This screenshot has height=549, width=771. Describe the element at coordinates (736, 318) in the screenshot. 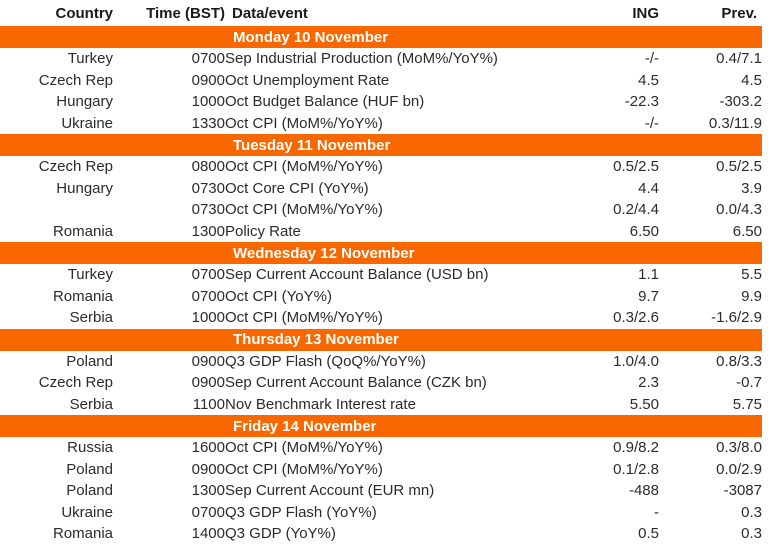

I see `previous-value-cell: -1.6/2.9` at that location.